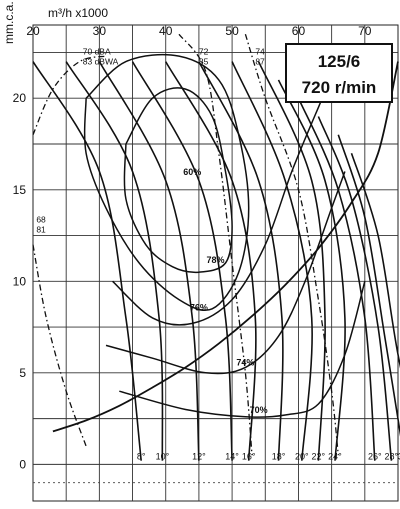 The width and height of the screenshot is (400, 509). I want to click on noise-label: 83 dBWA, so click(101, 61).